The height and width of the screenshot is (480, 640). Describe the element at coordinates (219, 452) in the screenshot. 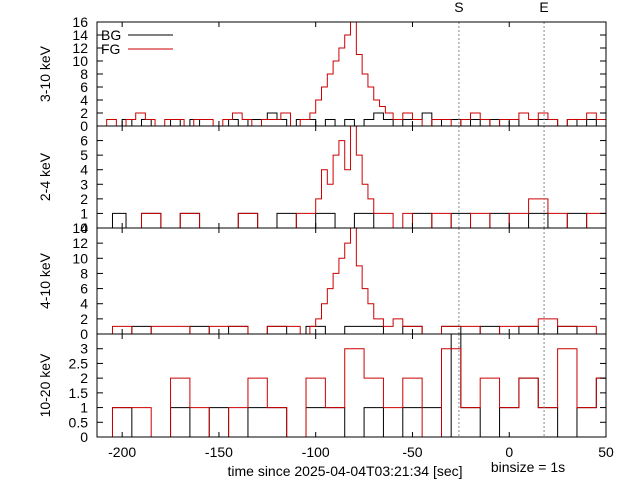

I see `x-tick-label: -150` at that location.